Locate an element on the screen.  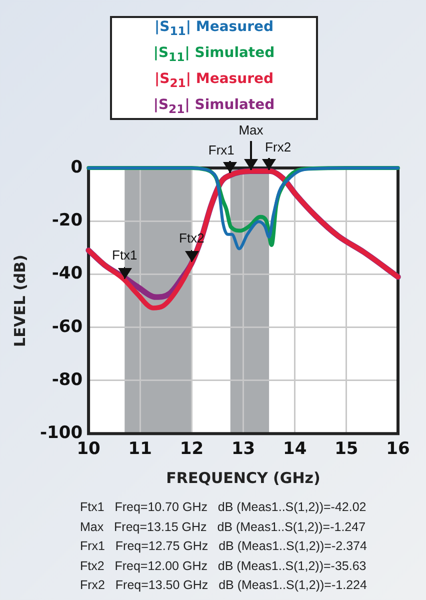
text: |S$_{21}$| Measured is located at coordinates (214, 81).